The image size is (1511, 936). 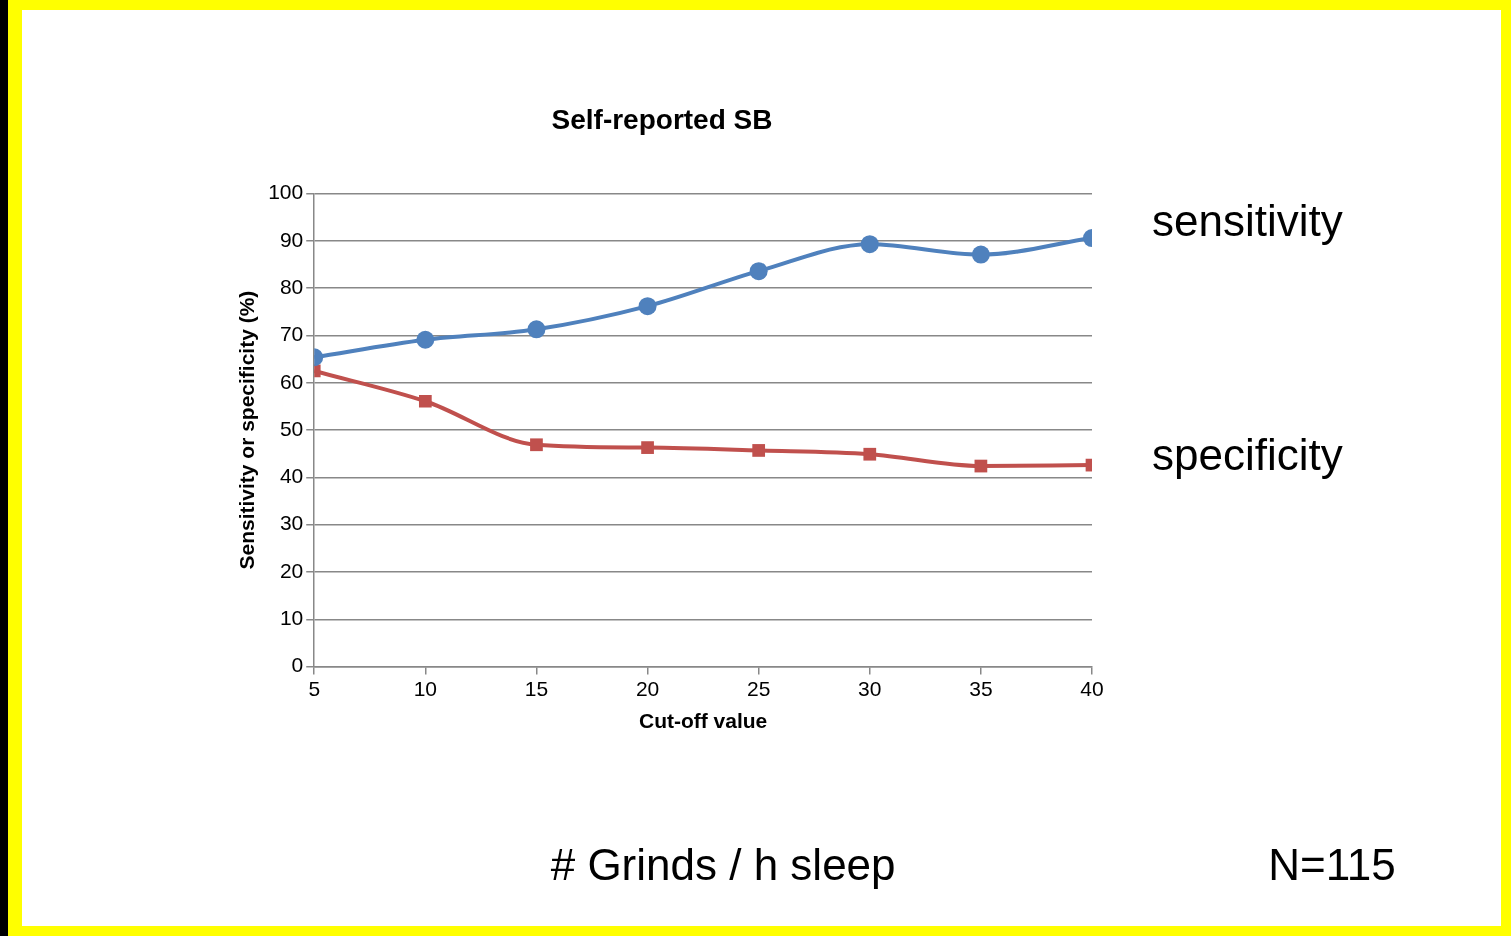 I want to click on y-tick-label: 80, so click(x=291, y=286).